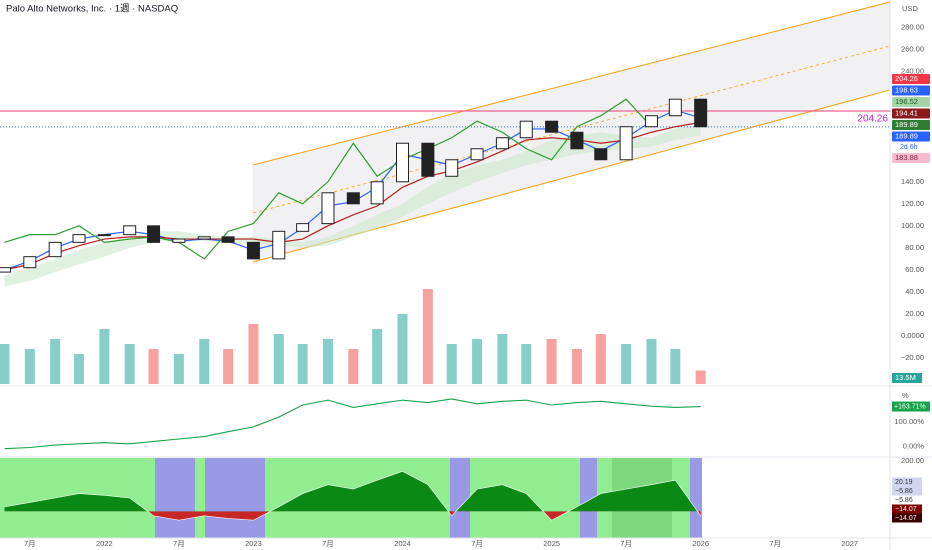 This screenshot has width=932, height=550. I want to click on performance-line, so click(352, 424).